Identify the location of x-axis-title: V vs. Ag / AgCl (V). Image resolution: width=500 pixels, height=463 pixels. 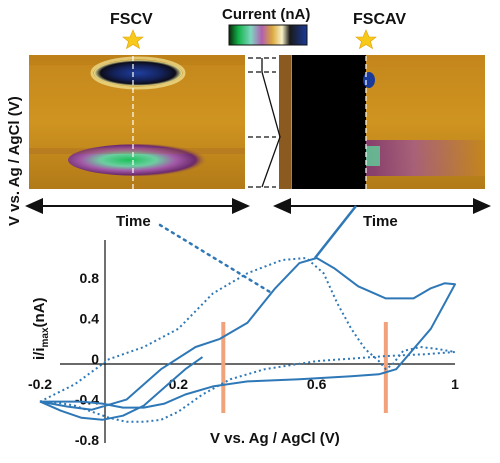
(275, 438).